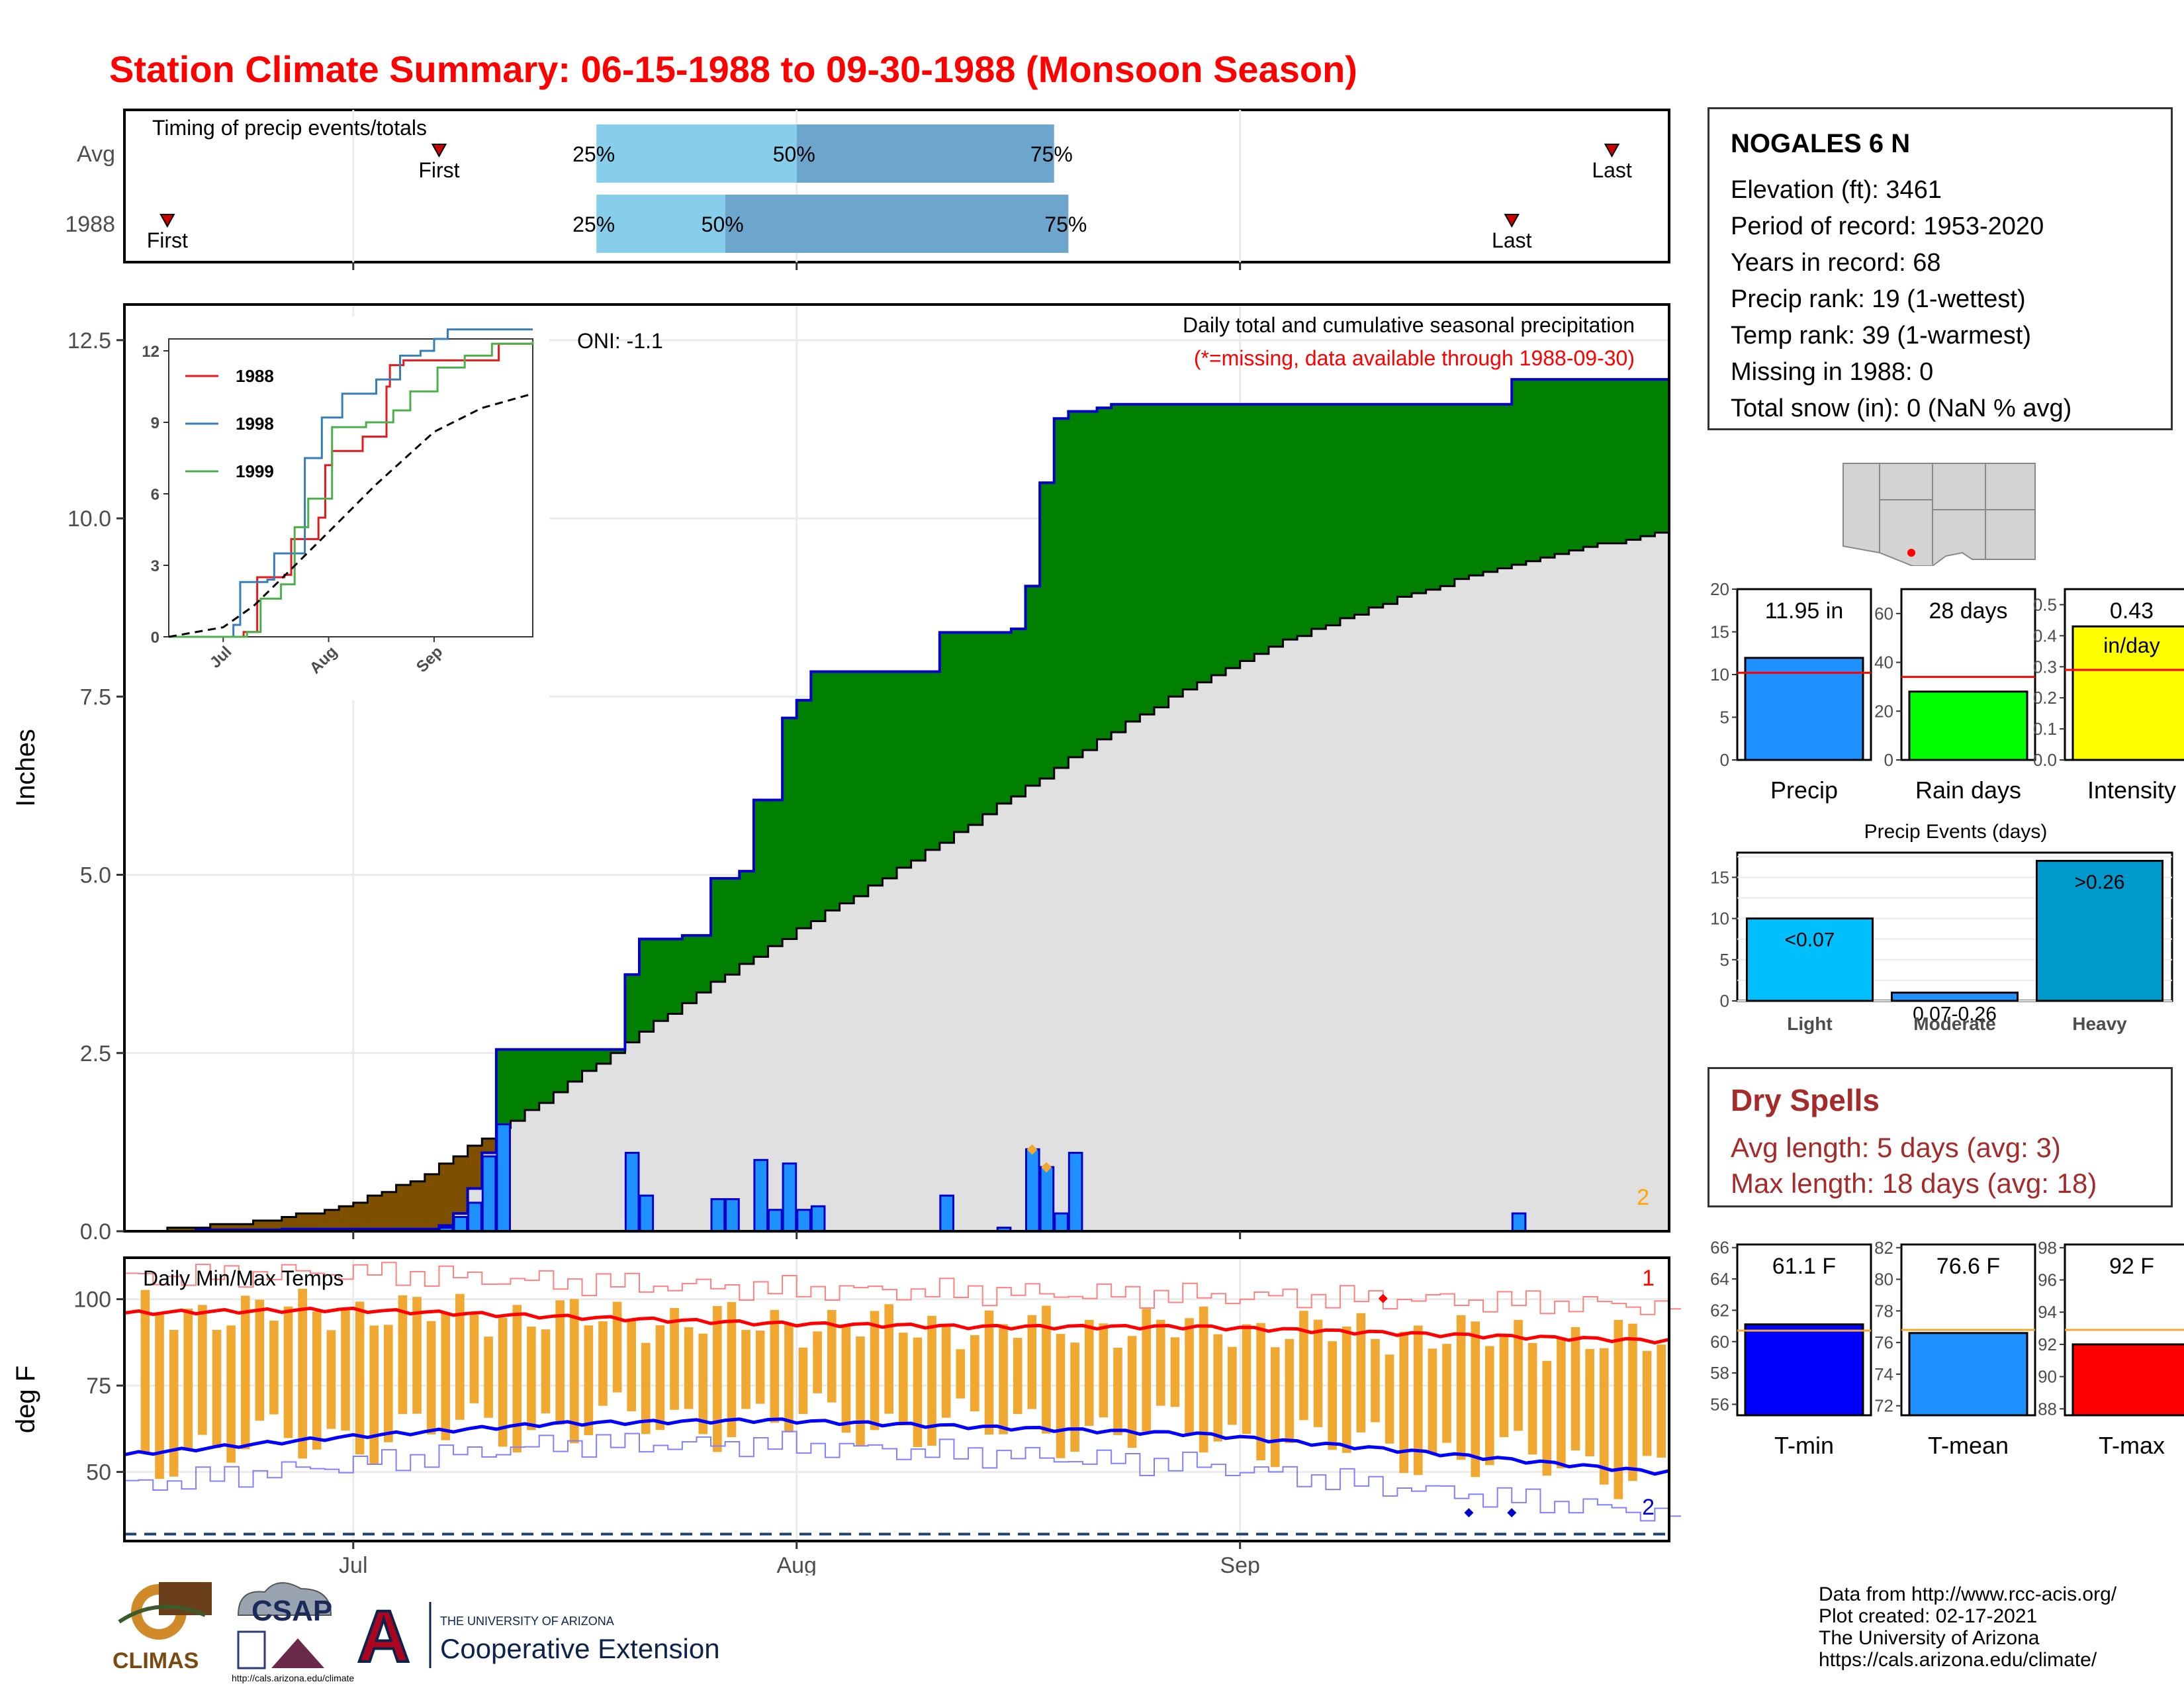 The height and width of the screenshot is (1688, 2184). Describe the element at coordinates (2045, 604) in the screenshot. I see `intensity-ytick-label: 0.5` at that location.